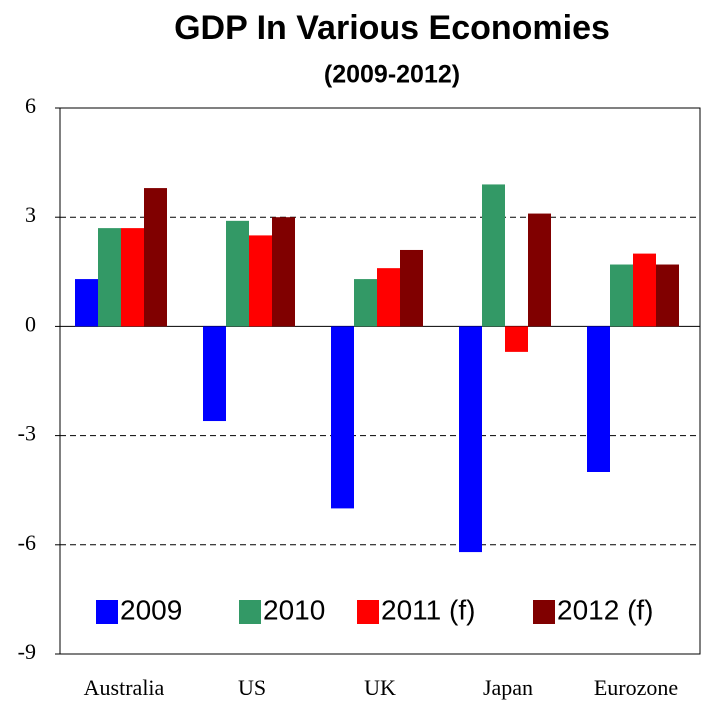 This screenshot has height=711, width=709. Describe the element at coordinates (605, 609) in the screenshot. I see `legend-label: 2012 (f)` at that location.